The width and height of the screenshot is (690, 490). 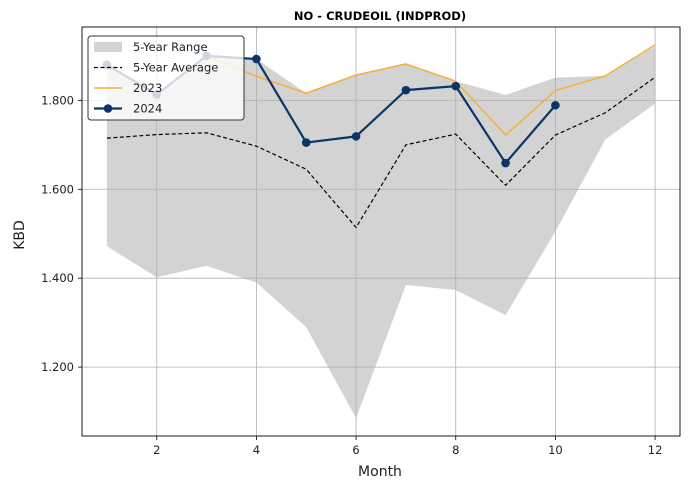 What do you see at coordinates (380, 472) in the screenshot?
I see `x-axis-label: Month` at bounding box center [380, 472].